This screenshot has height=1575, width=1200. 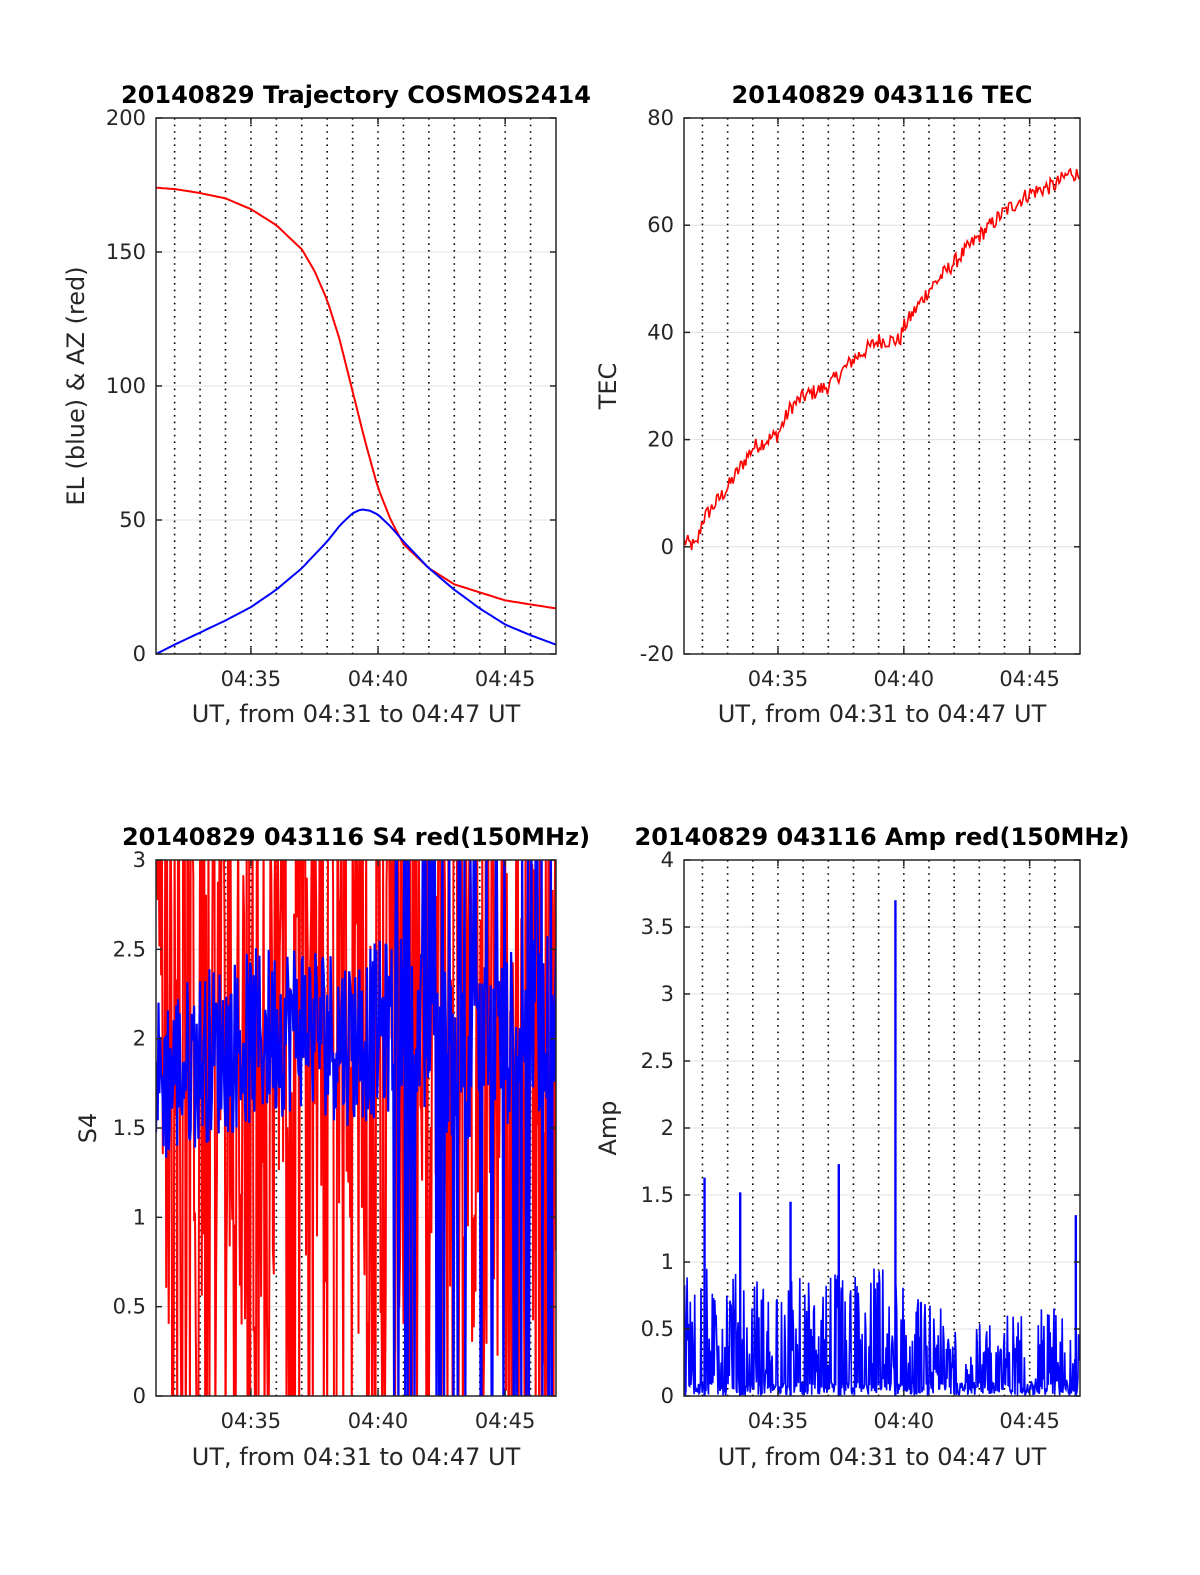 What do you see at coordinates (660, 118) in the screenshot?
I see `y-tick-label: 80` at bounding box center [660, 118].